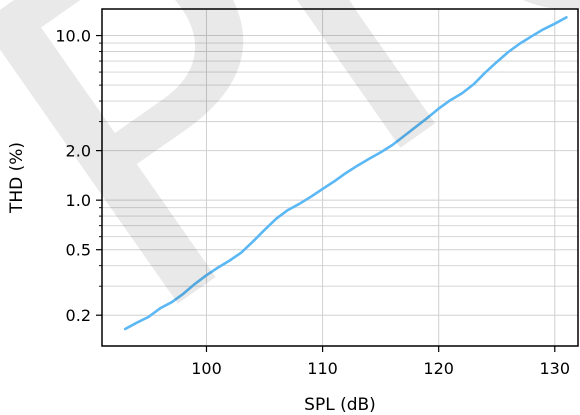 This screenshot has height=415, width=580. What do you see at coordinates (438, 368) in the screenshot?
I see `x-tick-label: 120` at bounding box center [438, 368].